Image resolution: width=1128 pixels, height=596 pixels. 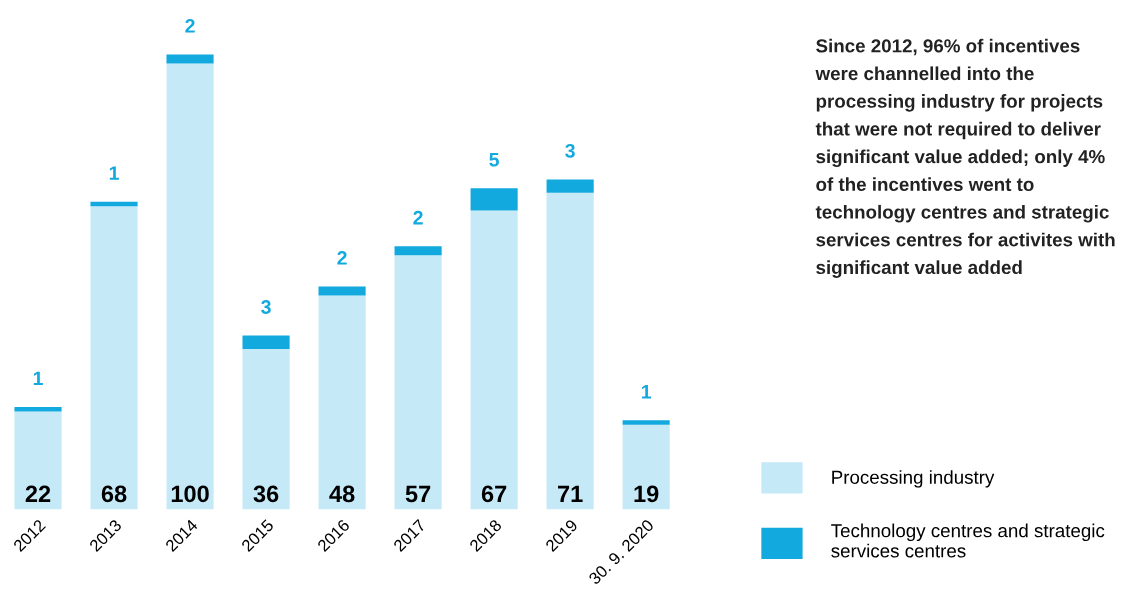 I want to click on data-label: 48, so click(x=342, y=494).